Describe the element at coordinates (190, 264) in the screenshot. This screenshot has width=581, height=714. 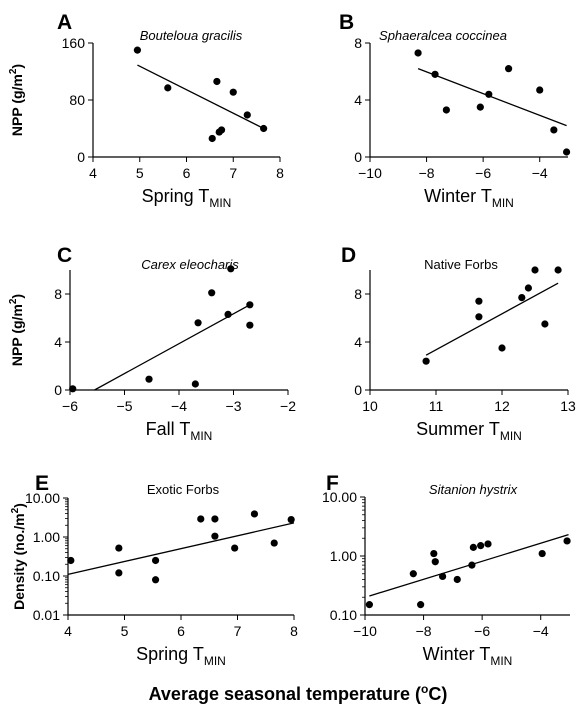
I see `panel-title: Carex eleocharis` at that location.